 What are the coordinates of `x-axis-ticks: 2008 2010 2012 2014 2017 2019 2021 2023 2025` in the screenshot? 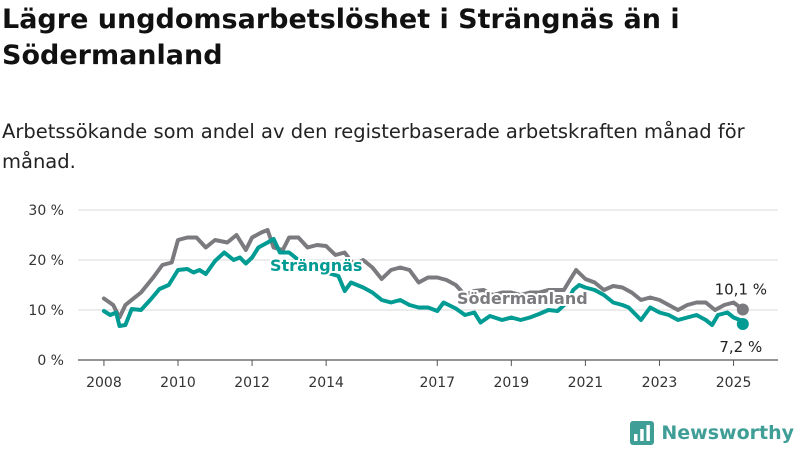 It's located at (418, 375).